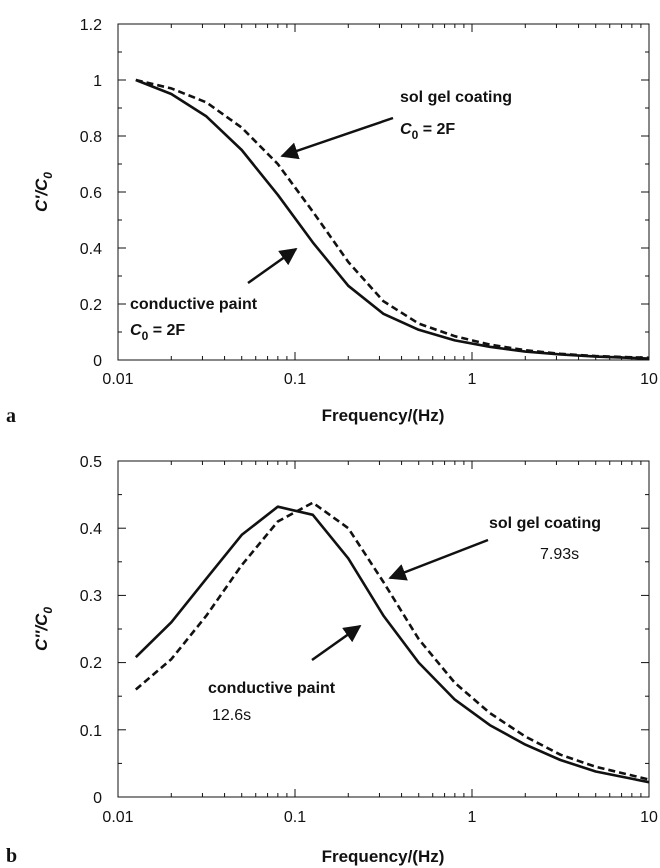  What do you see at coordinates (91, 25) in the screenshot?
I see `y-tick-label: 1.2` at bounding box center [91, 25].